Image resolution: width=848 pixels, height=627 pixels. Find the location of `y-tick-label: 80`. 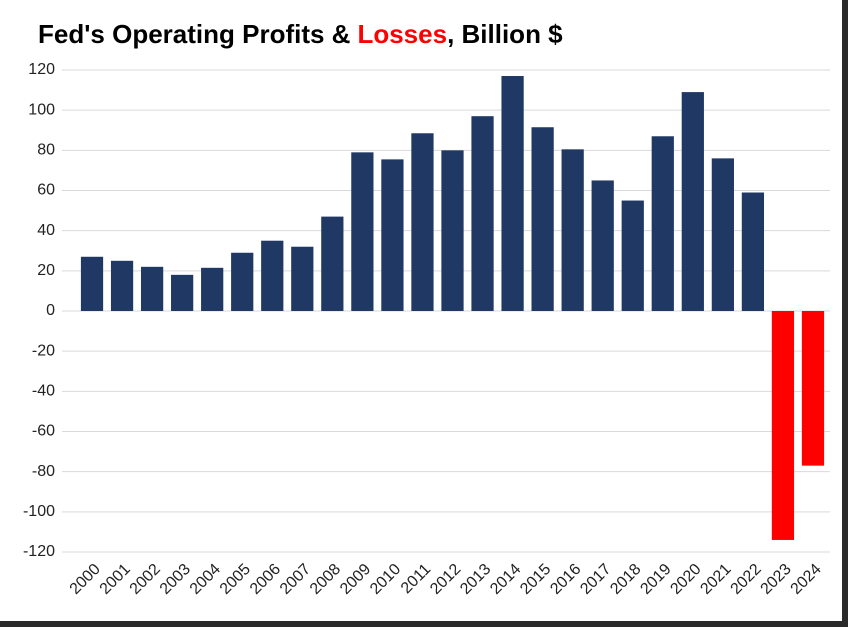

y-tick-label: 80 is located at coordinates (46, 150).